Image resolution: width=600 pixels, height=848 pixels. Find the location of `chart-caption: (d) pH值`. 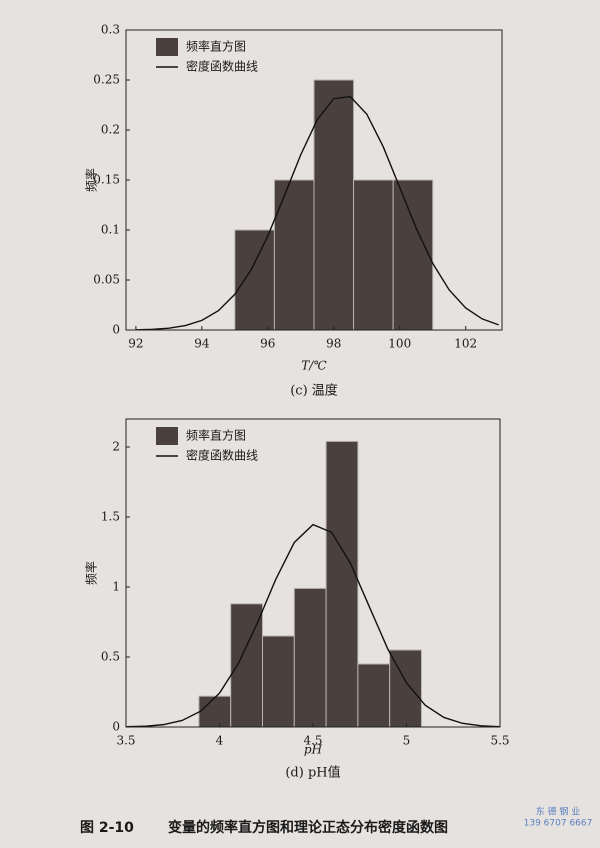

chart-caption: (d) pH值 is located at coordinates (312, 773).